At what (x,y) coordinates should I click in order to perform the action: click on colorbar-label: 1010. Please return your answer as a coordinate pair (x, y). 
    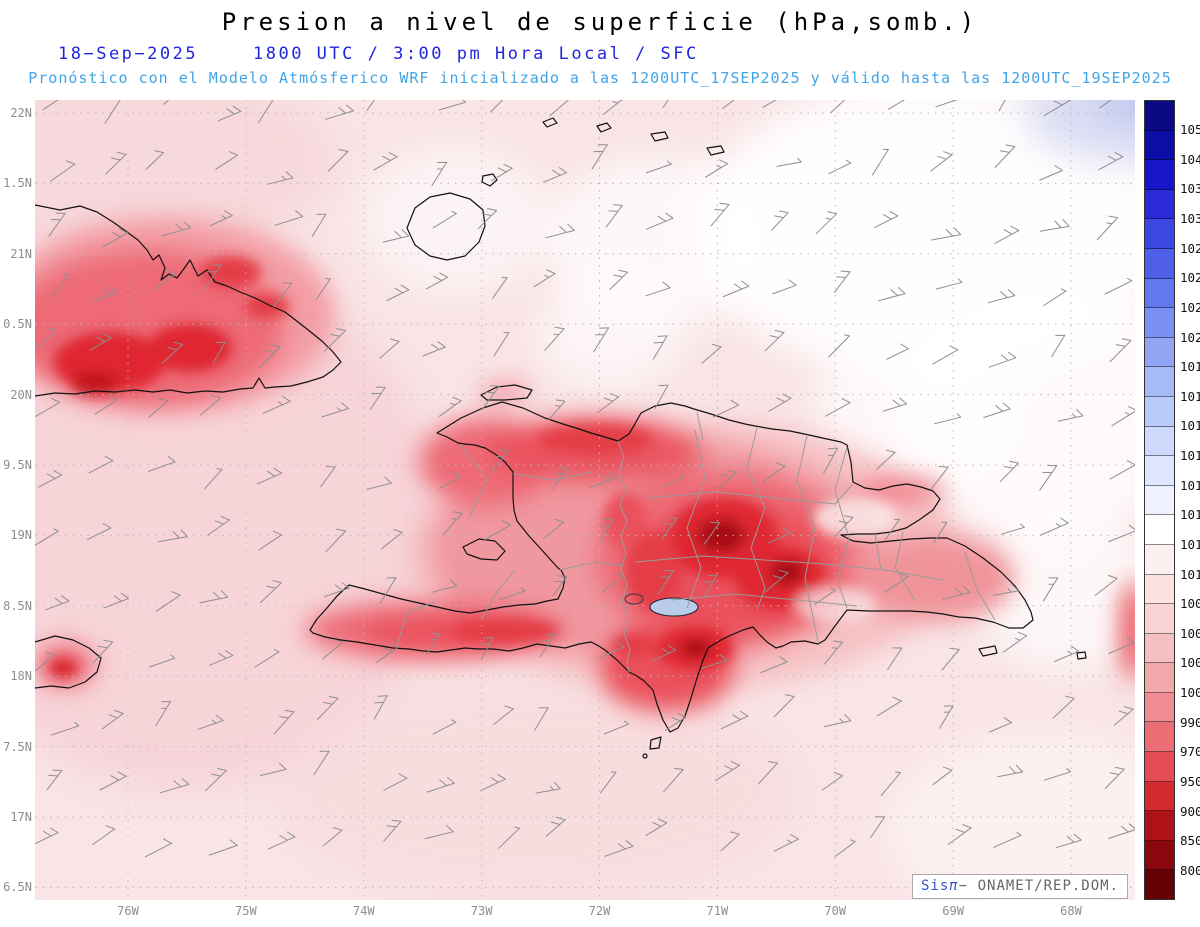
    Looking at the image, I should click on (1190, 574).